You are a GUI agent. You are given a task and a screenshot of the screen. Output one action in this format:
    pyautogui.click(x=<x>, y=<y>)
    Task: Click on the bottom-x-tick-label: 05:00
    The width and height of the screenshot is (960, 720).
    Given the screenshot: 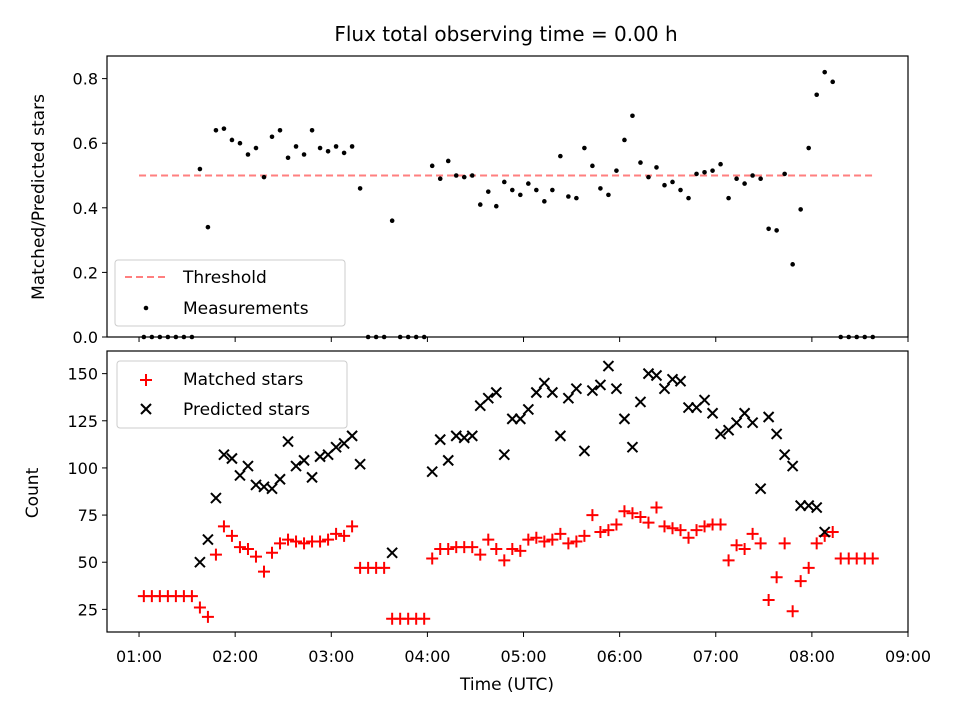 What is the action you would take?
    pyautogui.click(x=523, y=656)
    